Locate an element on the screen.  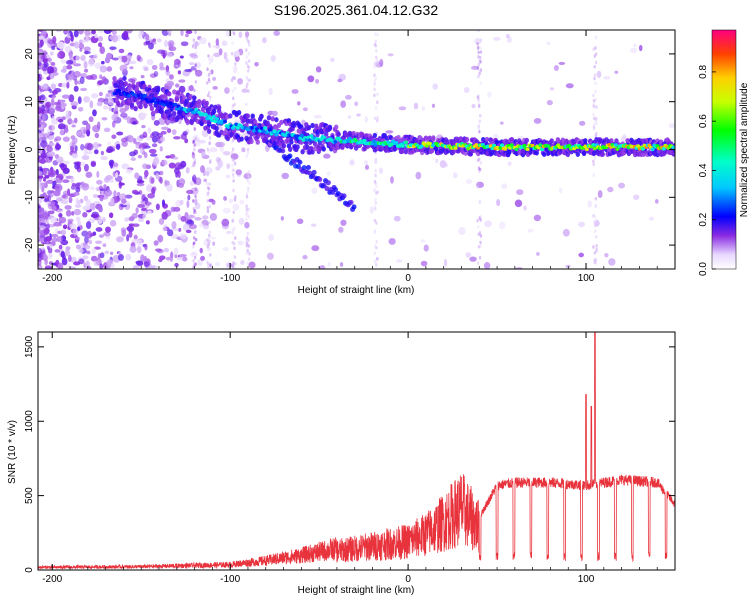
figure-title: S196.2025.361.04.12.G32 is located at coordinates (356, 10).